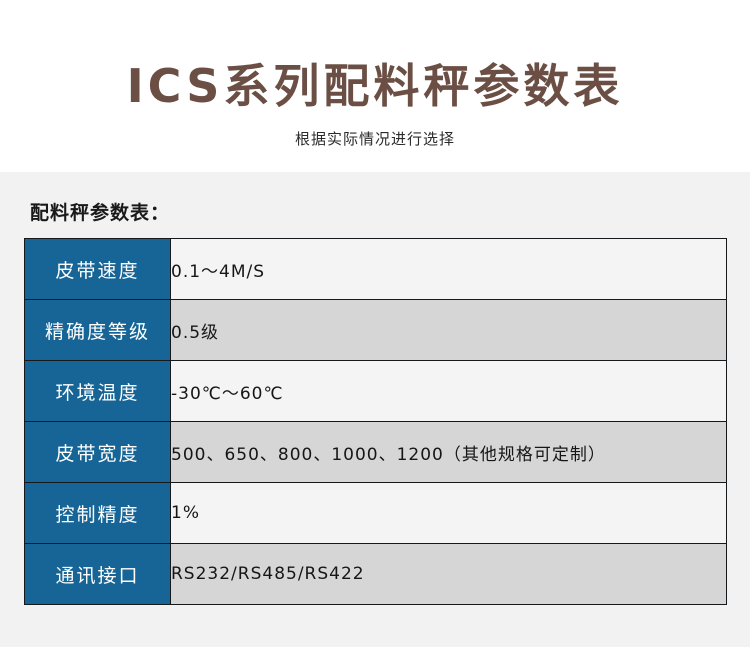  Describe the element at coordinates (97, 391) in the screenshot. I see `spec-label-cell: 环境温度` at that location.